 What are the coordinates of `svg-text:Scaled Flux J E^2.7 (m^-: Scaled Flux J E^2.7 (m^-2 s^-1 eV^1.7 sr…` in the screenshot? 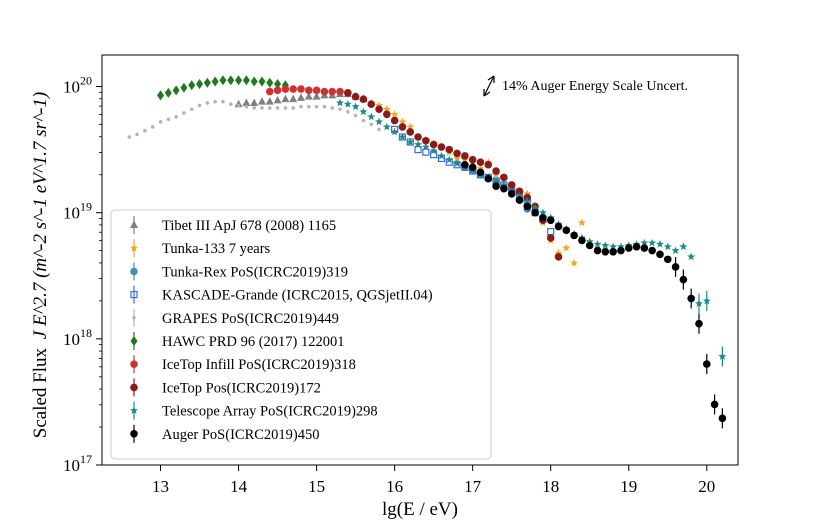 It's located at (40, 265).